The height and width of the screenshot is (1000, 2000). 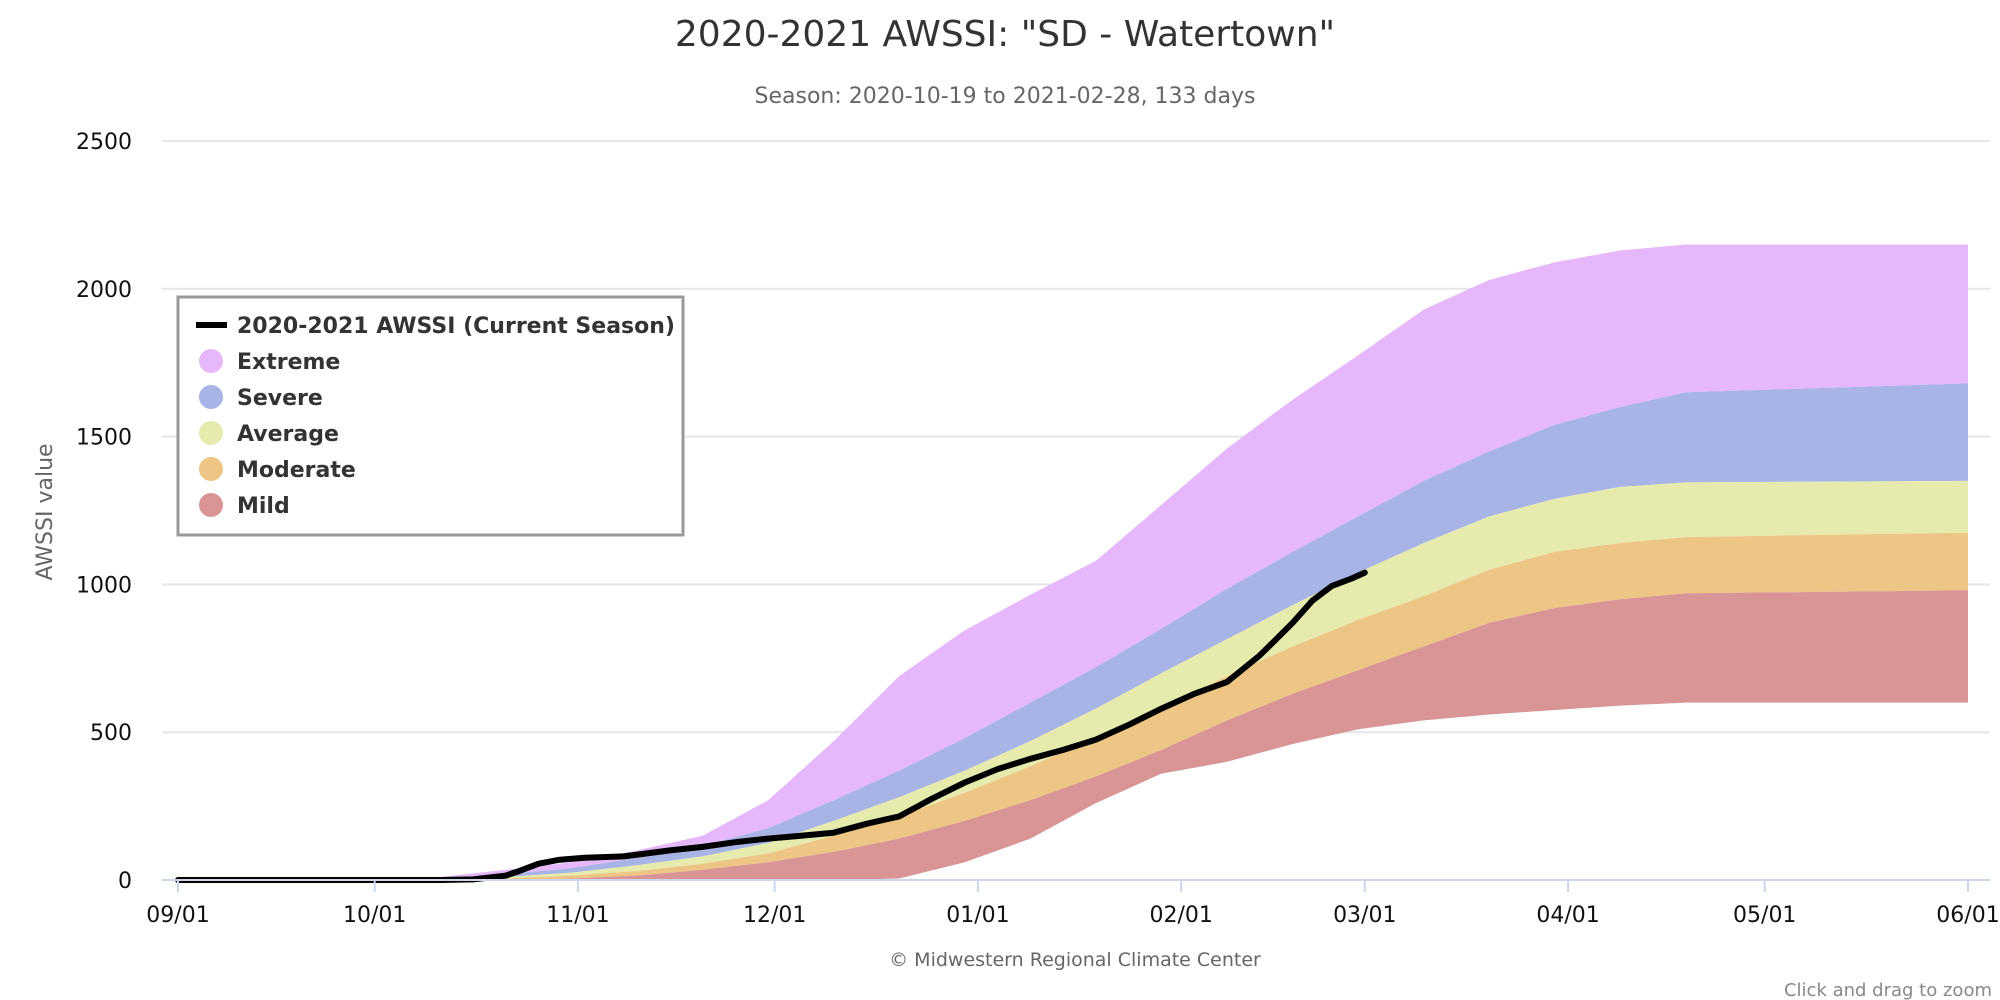 I want to click on y-tick-label: 500, so click(x=111, y=733).